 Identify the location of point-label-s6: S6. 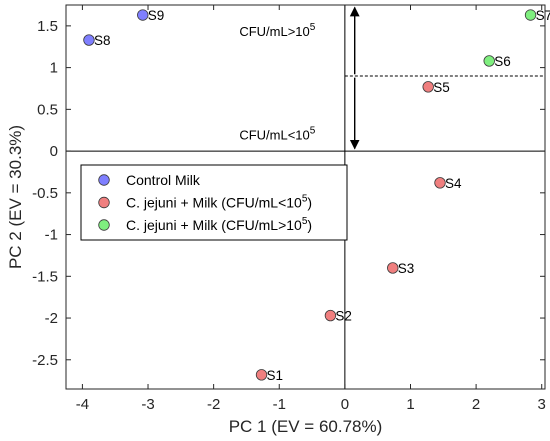
(502, 61).